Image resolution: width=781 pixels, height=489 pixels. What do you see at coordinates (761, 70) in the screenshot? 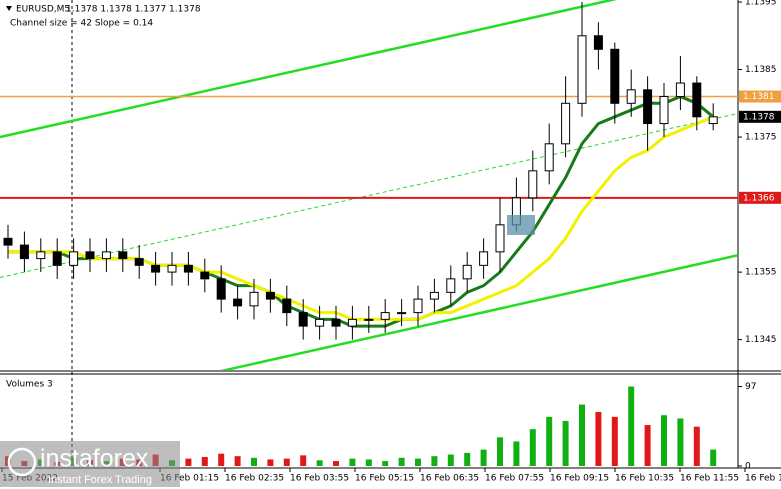
I see `y-tick-label: 1.1385` at bounding box center [761, 70].